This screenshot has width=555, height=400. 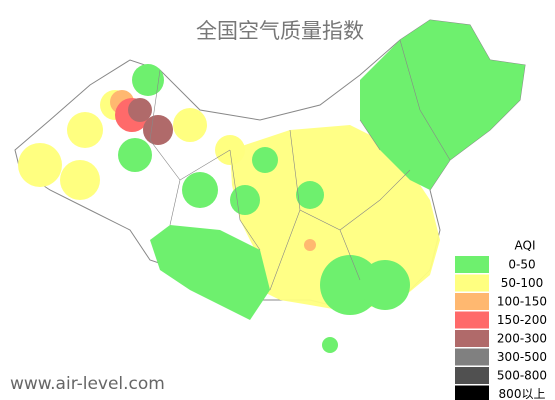 What do you see at coordinates (310, 245) in the screenshot?
I see `orange-area` at bounding box center [310, 245].